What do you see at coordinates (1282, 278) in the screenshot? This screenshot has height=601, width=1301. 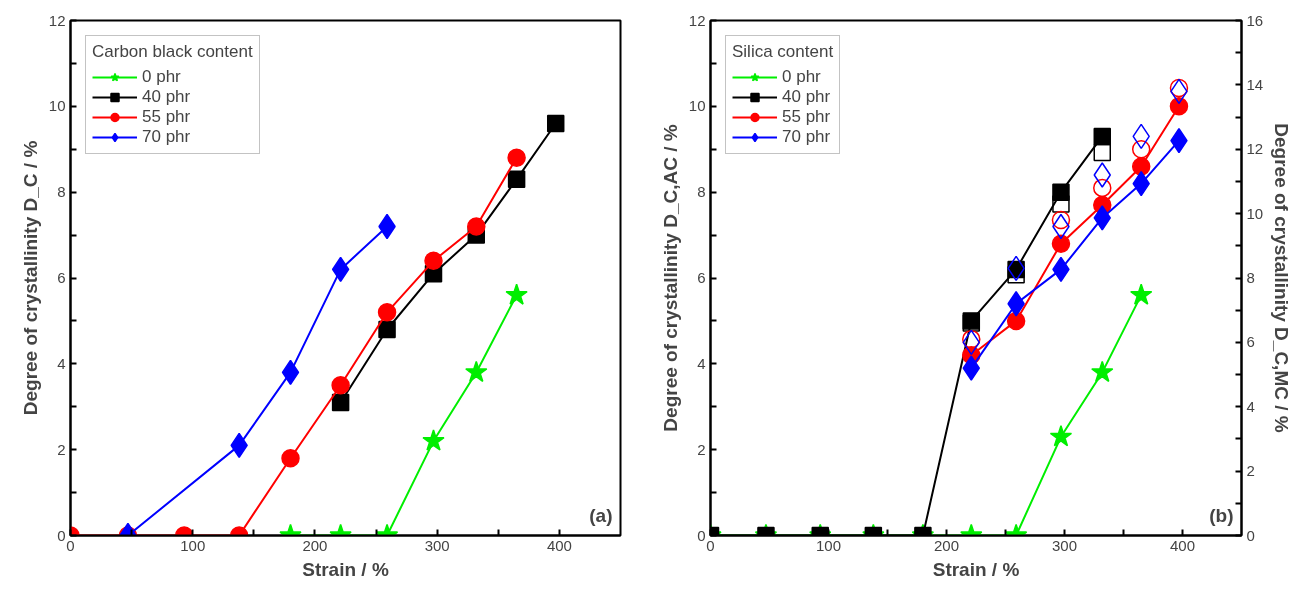 I see `y2-axis-title: Degree of crystallinity D_C,MC / %` at bounding box center [1282, 278].